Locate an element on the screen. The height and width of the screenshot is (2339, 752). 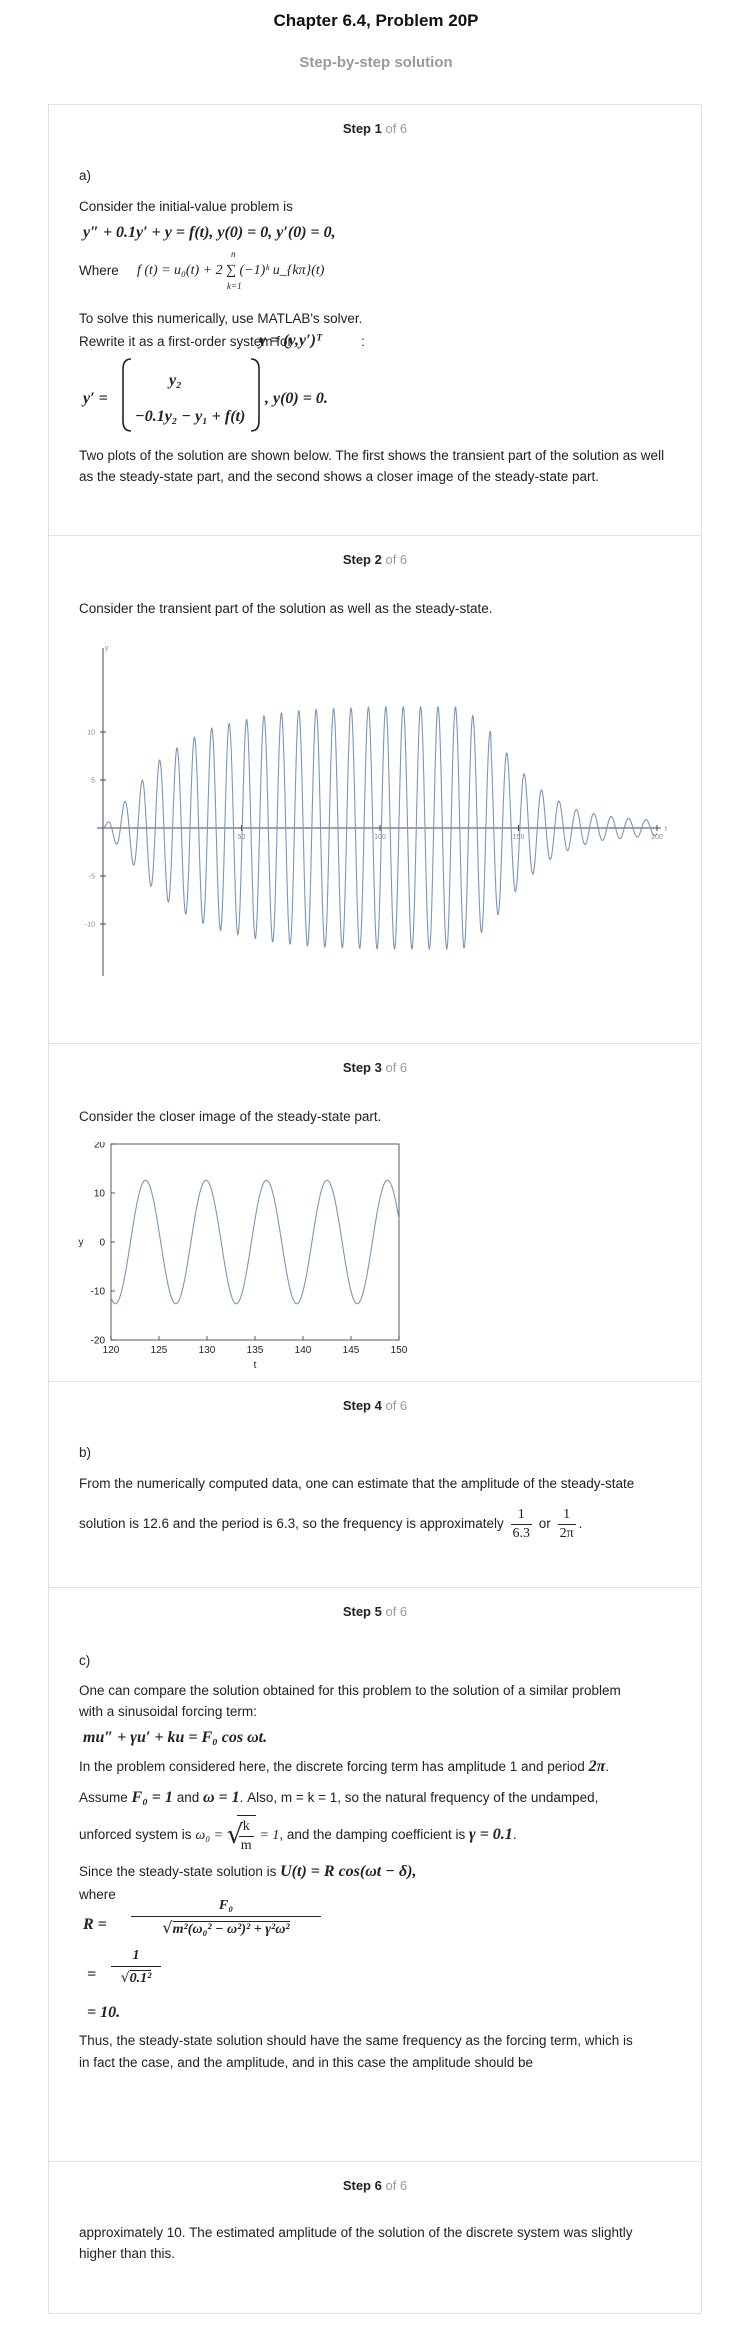
sum-upper-limit: n is located at coordinates (233, 254).